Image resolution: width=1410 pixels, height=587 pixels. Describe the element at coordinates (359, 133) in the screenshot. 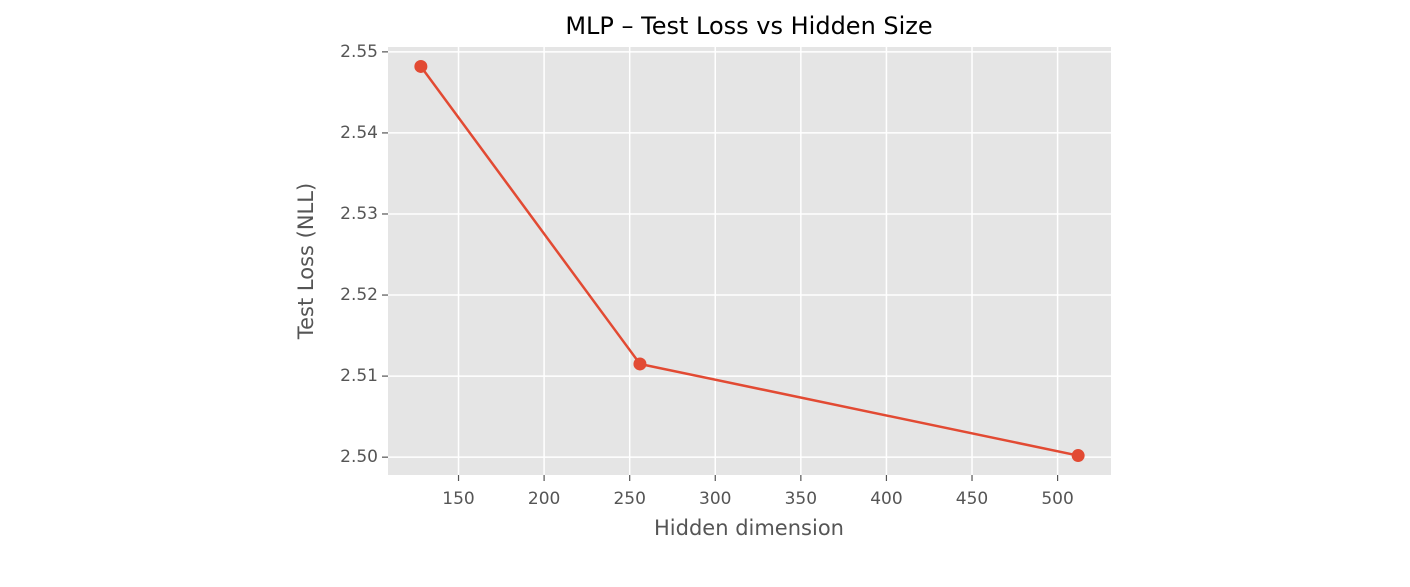

I see `y-tick-label: 2.54` at that location.